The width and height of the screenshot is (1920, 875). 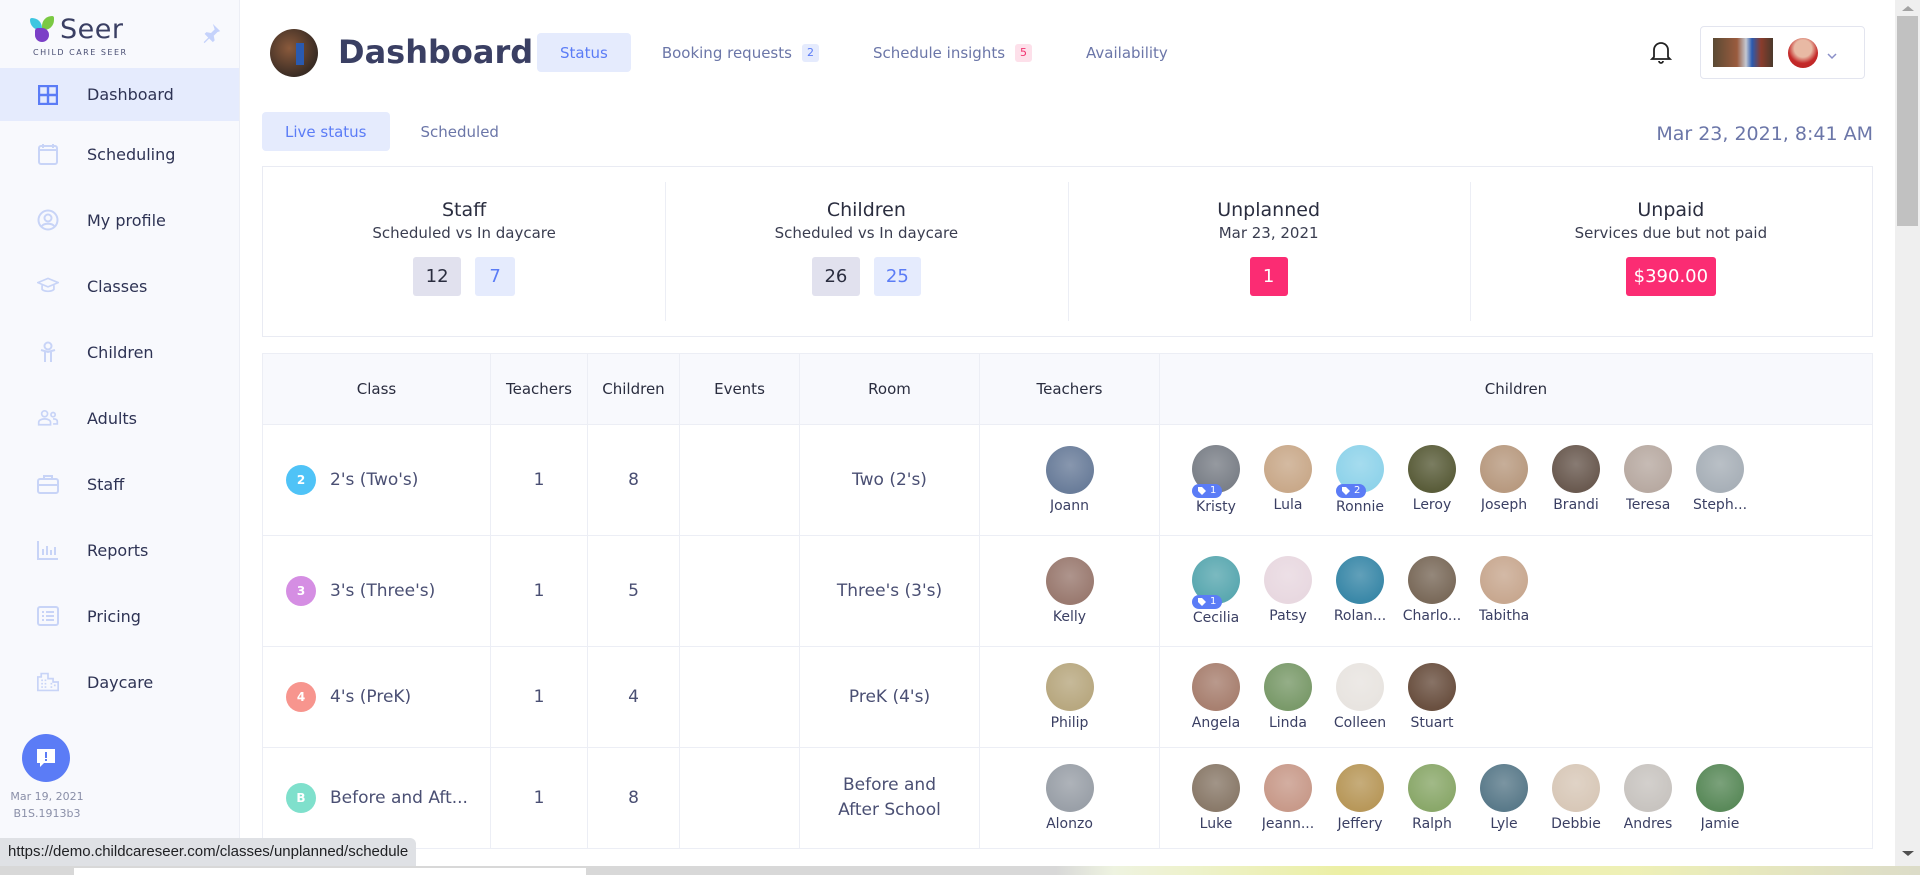 What do you see at coordinates (294, 53) in the screenshot?
I see `daycare-avatar` at bounding box center [294, 53].